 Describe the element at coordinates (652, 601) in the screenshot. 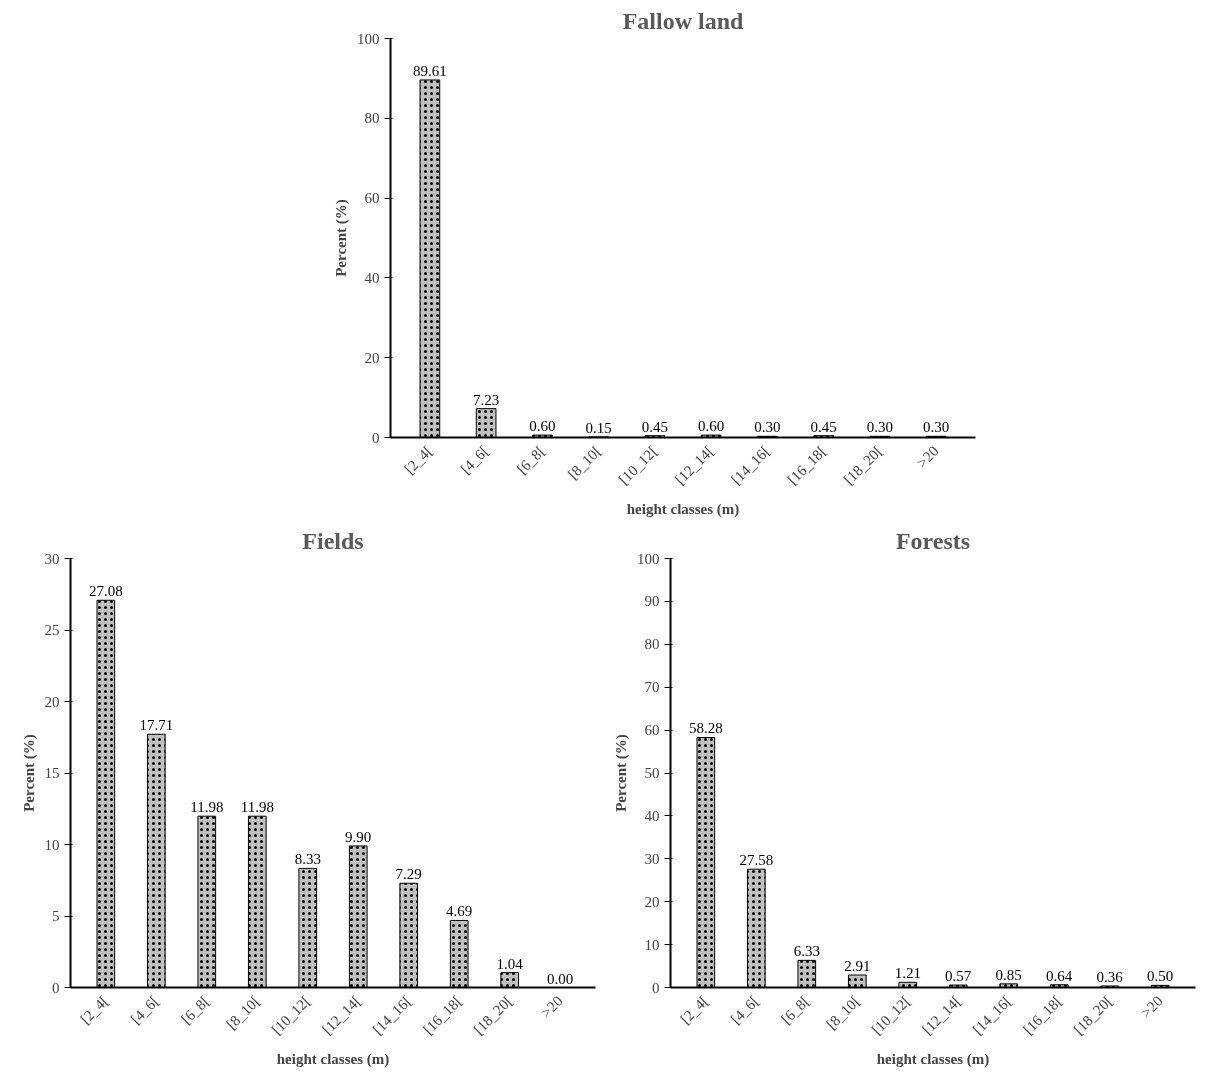

I see `y-tick-label: 90` at that location.